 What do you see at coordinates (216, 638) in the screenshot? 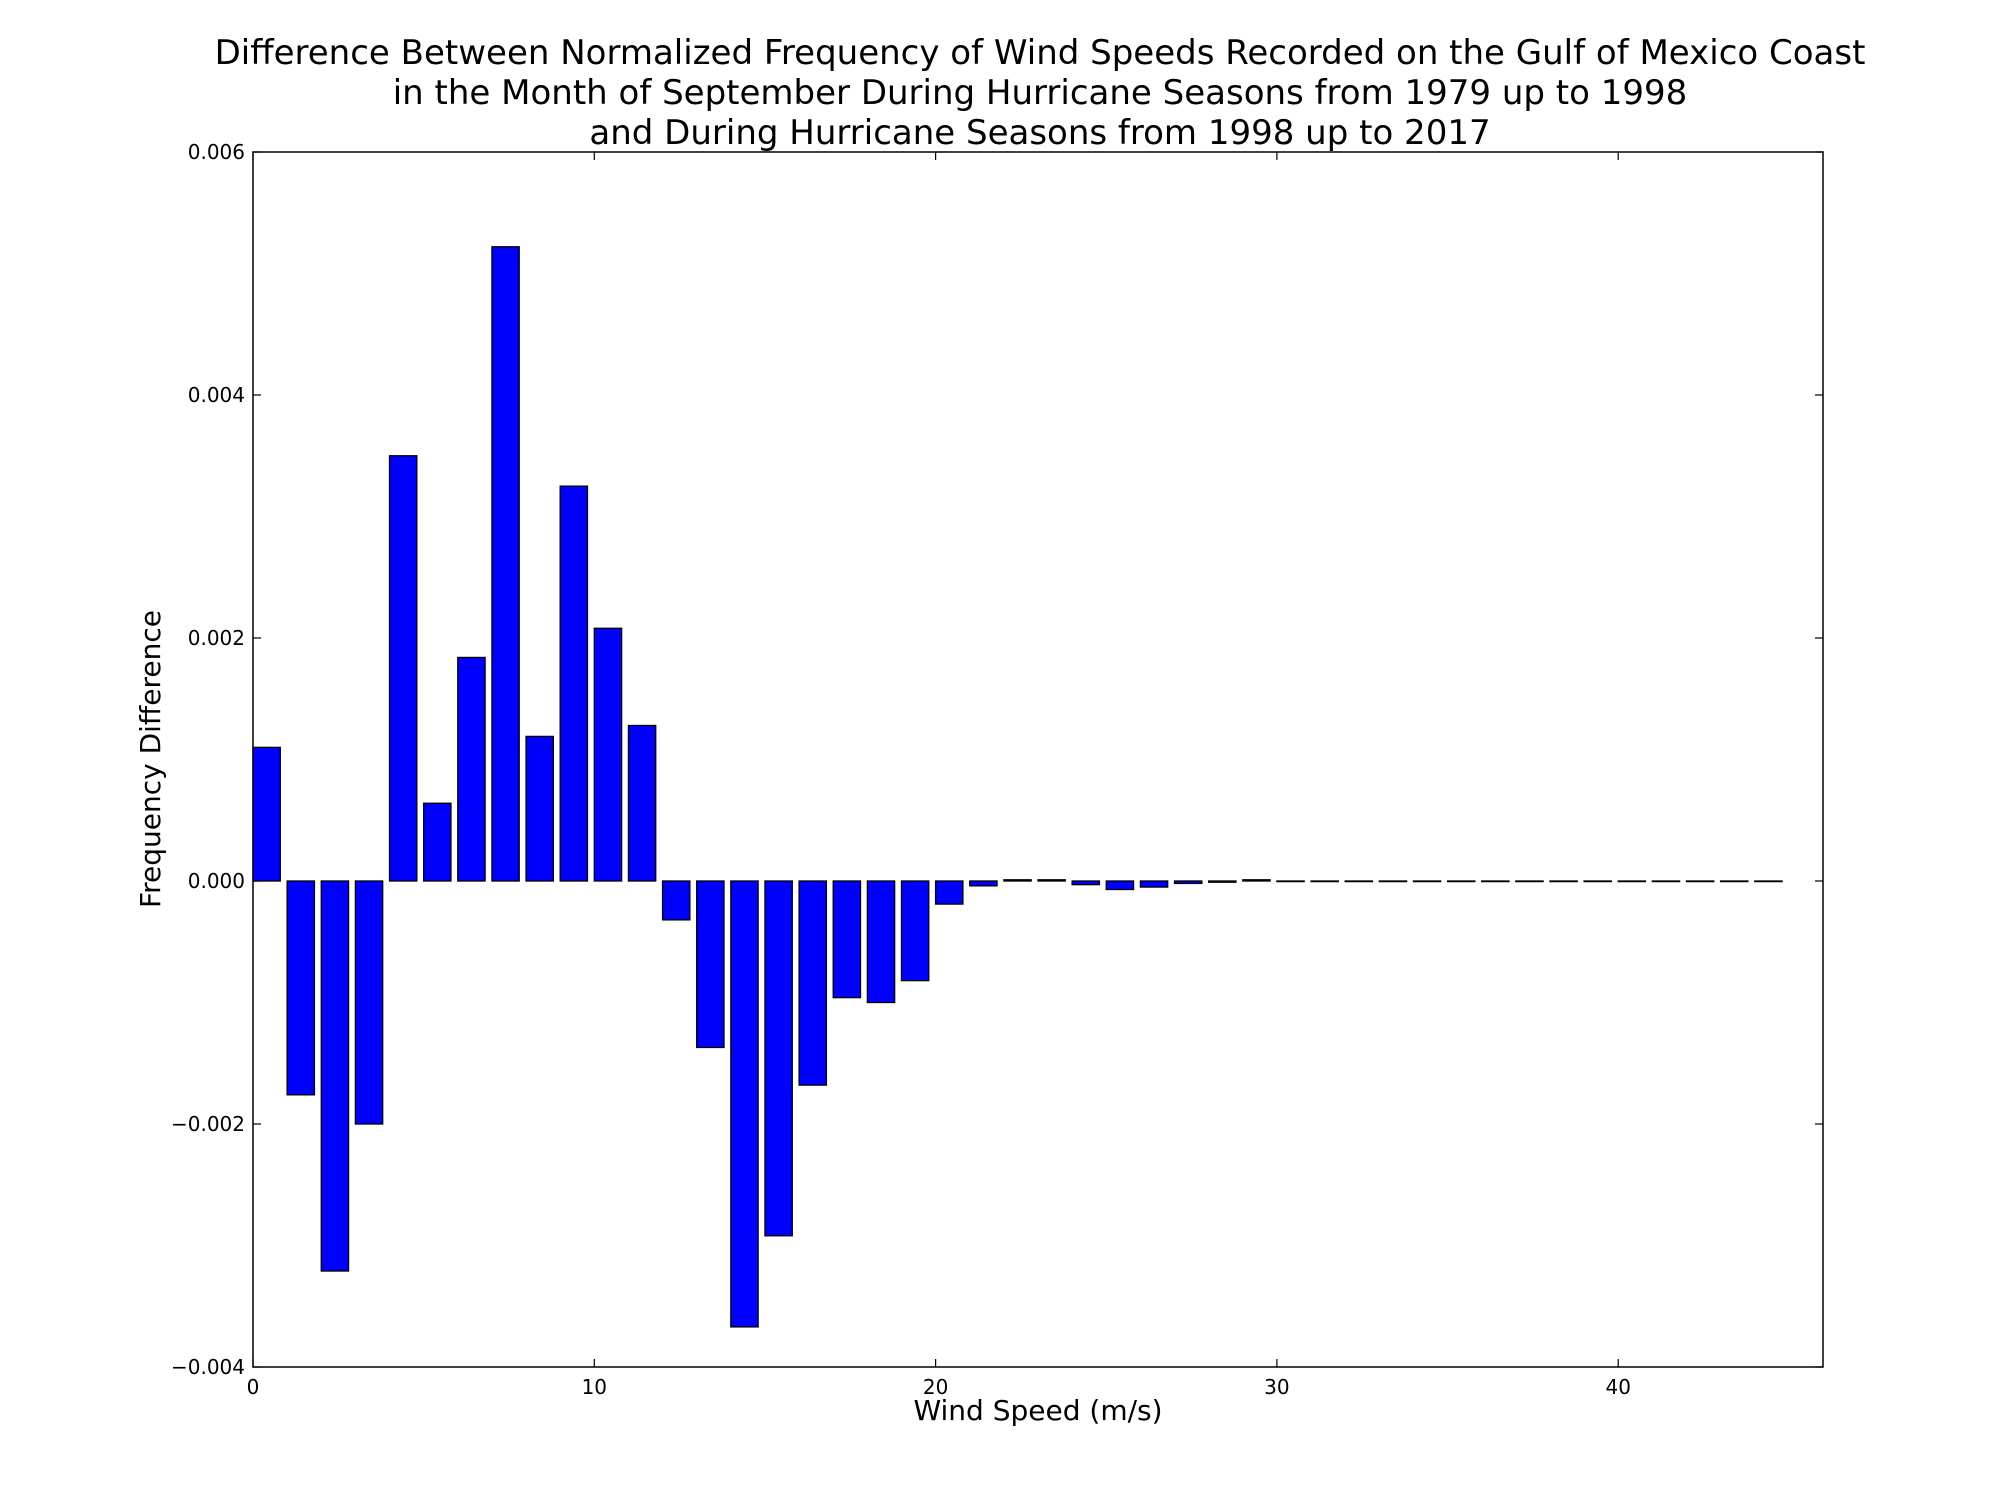
I see `y-tick-label-3: 0.002` at bounding box center [216, 638].